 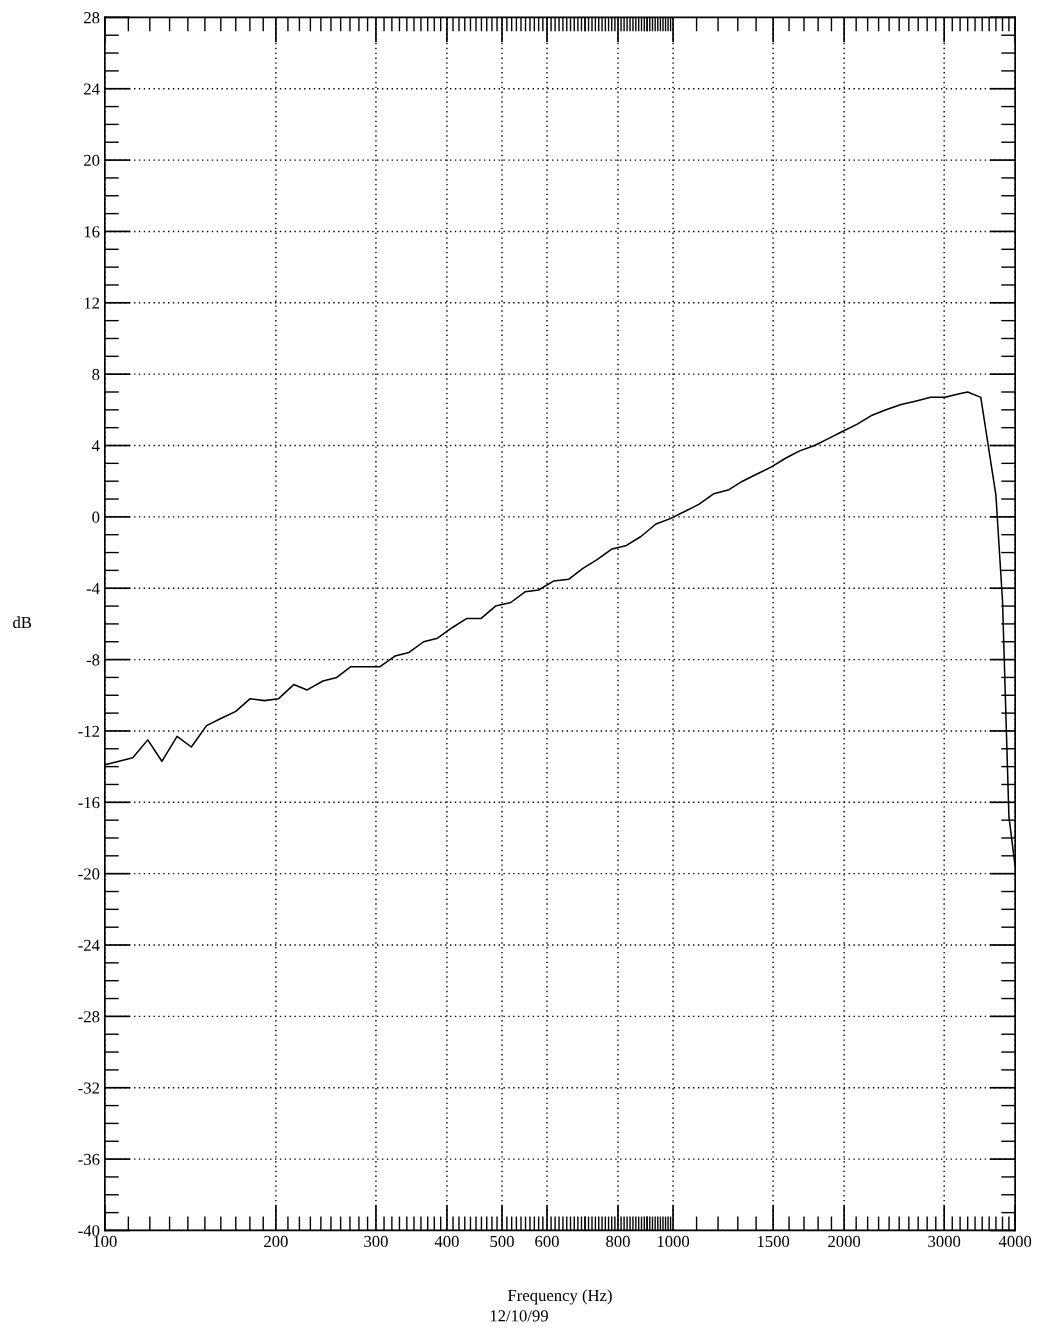 I want to click on y-tick-label: 0, so click(x=96, y=517).